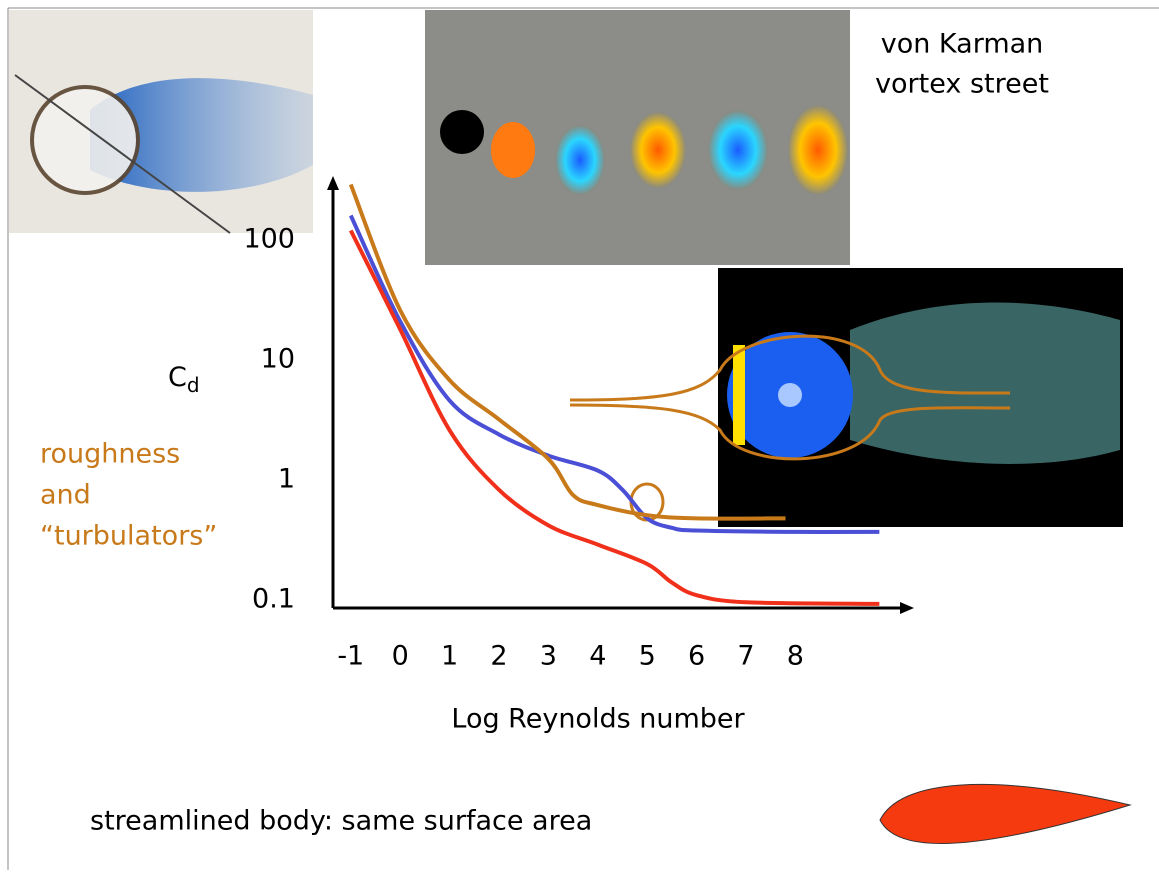  I want to click on y-axis-title: Cd, so click(184, 379).